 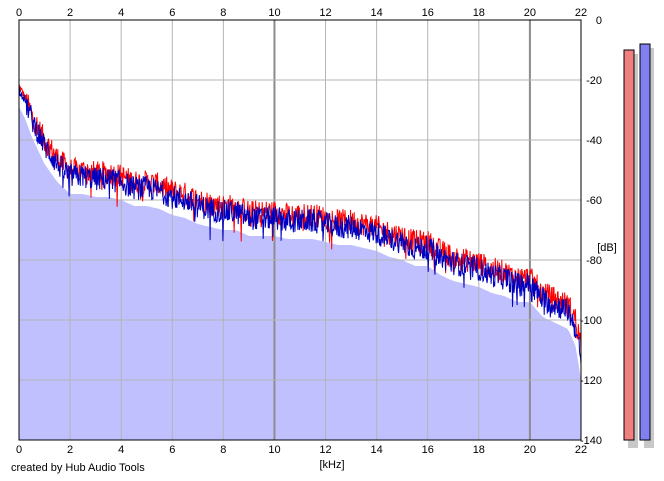 I want to click on y-axis-label: [dB], so click(x=607, y=248).